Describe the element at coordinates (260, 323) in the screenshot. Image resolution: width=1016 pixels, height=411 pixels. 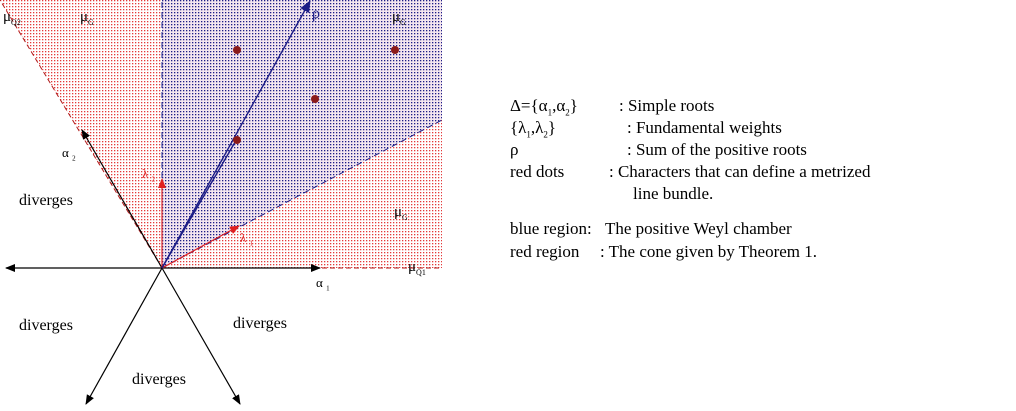
I see `diverges-lower-right-label: diverges` at that location.